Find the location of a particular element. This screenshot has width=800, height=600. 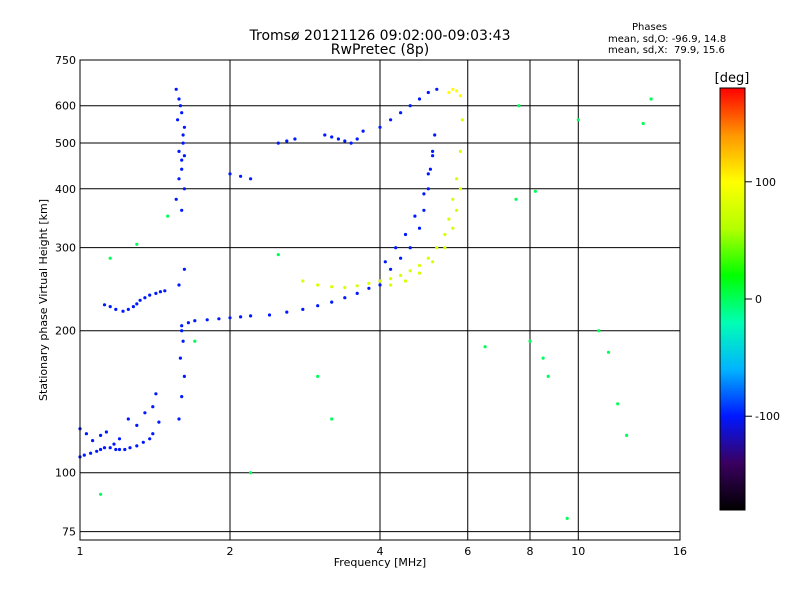

colorbar-label: [deg] is located at coordinates (732, 78).